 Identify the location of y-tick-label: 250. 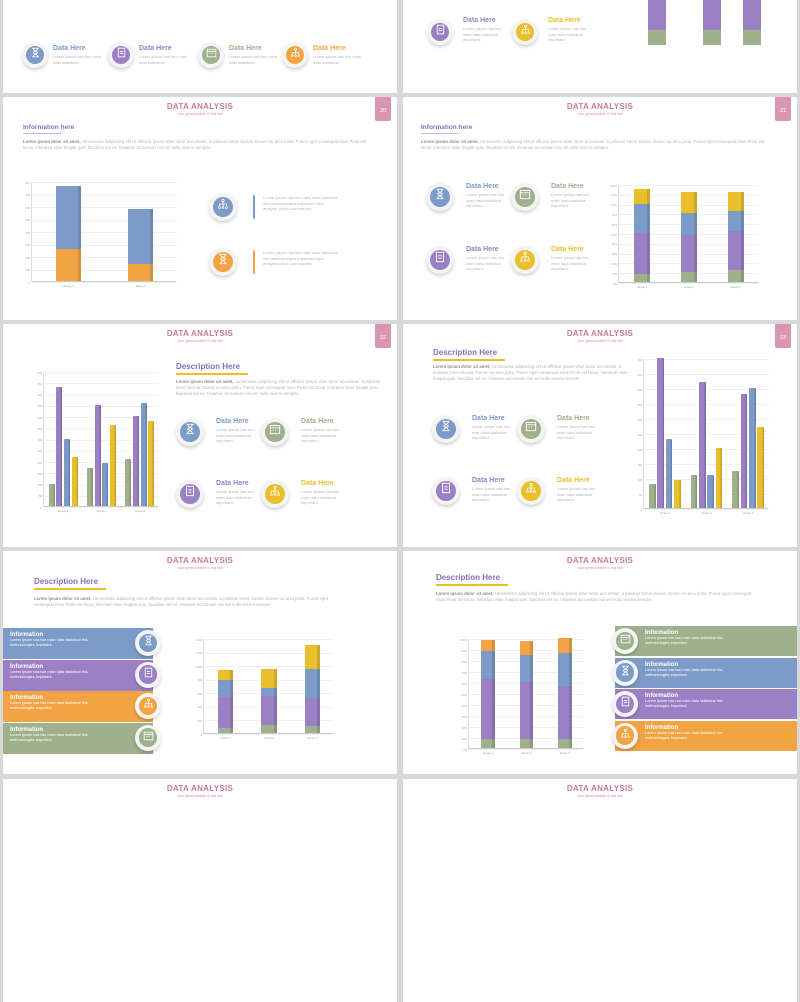
(39, 451).